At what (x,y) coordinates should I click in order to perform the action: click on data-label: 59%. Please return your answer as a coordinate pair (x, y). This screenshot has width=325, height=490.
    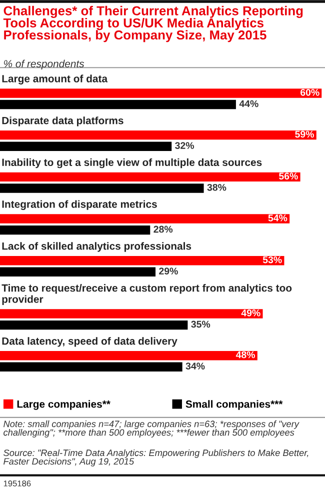
    Looking at the image, I should click on (304, 134).